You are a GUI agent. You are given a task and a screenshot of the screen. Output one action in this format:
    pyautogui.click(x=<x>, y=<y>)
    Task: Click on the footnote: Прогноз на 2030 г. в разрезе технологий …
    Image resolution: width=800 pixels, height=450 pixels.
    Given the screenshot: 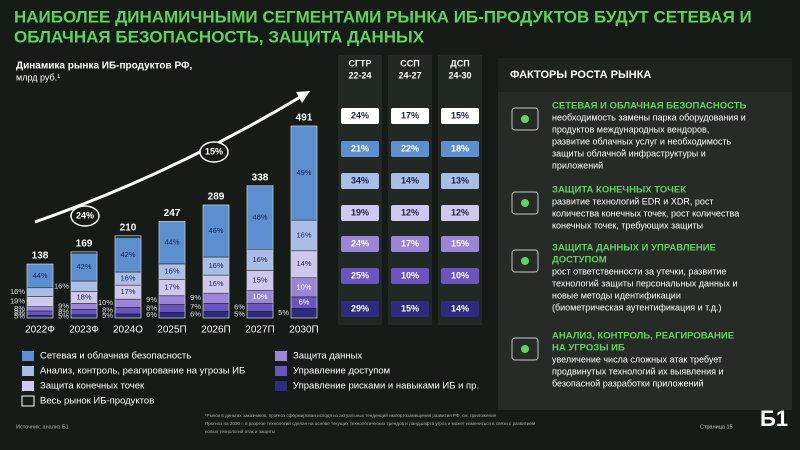 What is the action you would take?
    pyautogui.click(x=370, y=423)
    